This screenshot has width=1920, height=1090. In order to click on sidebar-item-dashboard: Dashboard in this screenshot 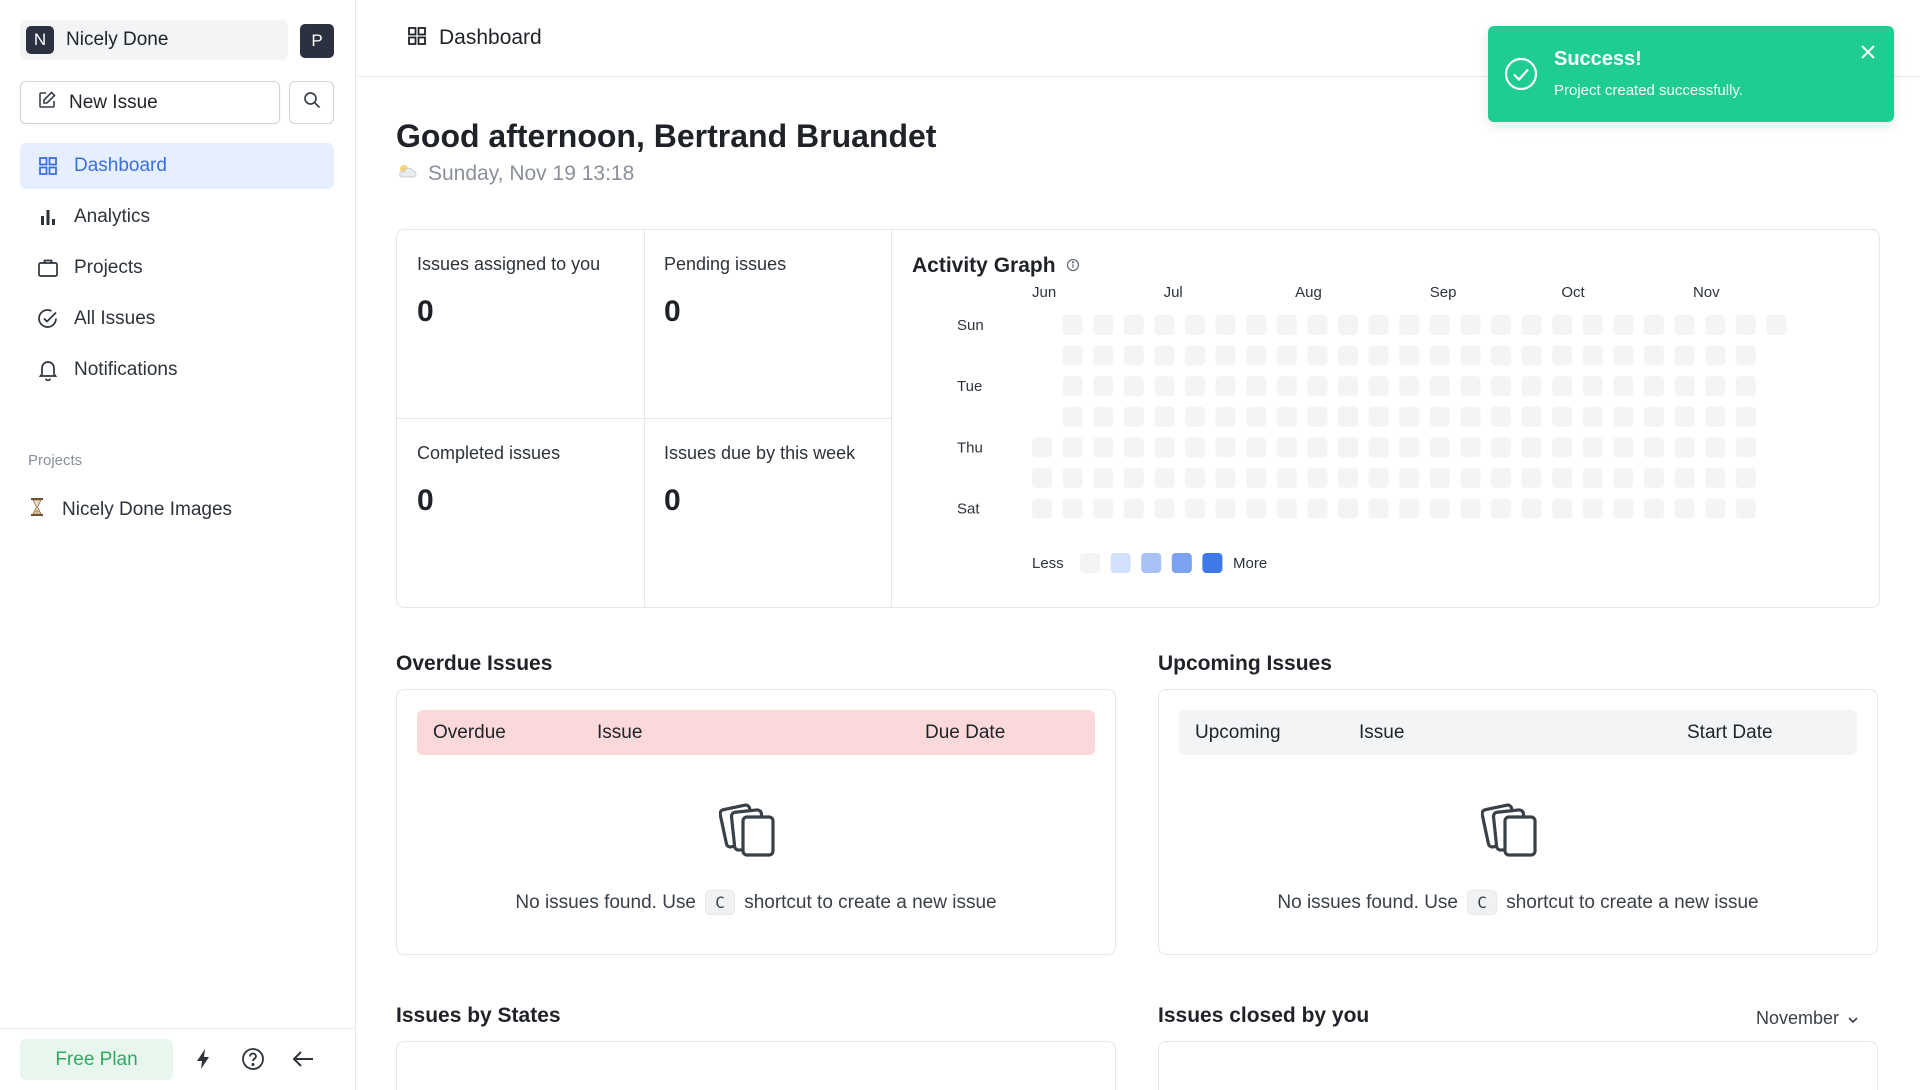, I will do `click(177, 166)`.